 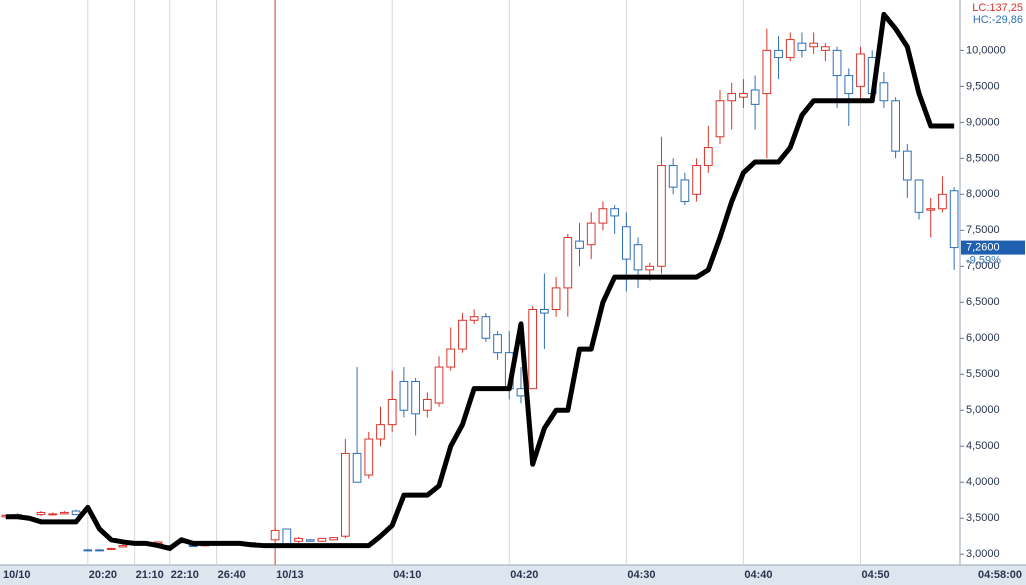 What do you see at coordinates (290, 575) in the screenshot?
I see `x-tick-label: 10/13` at bounding box center [290, 575].